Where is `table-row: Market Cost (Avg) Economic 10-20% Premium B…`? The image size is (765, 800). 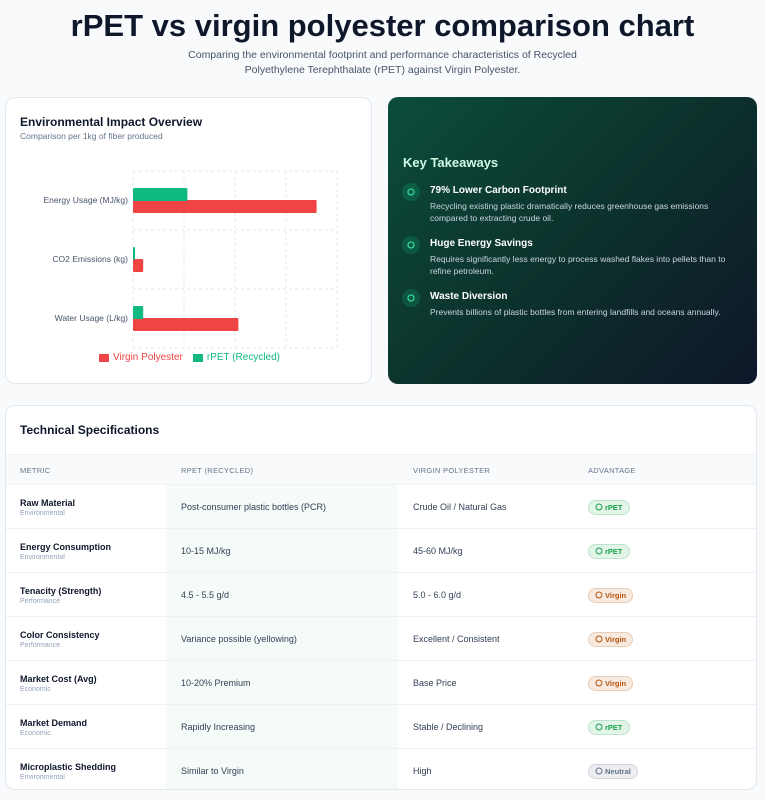 table-row: Market Cost (Avg) Economic 10-20% Premium B… is located at coordinates (381, 682).